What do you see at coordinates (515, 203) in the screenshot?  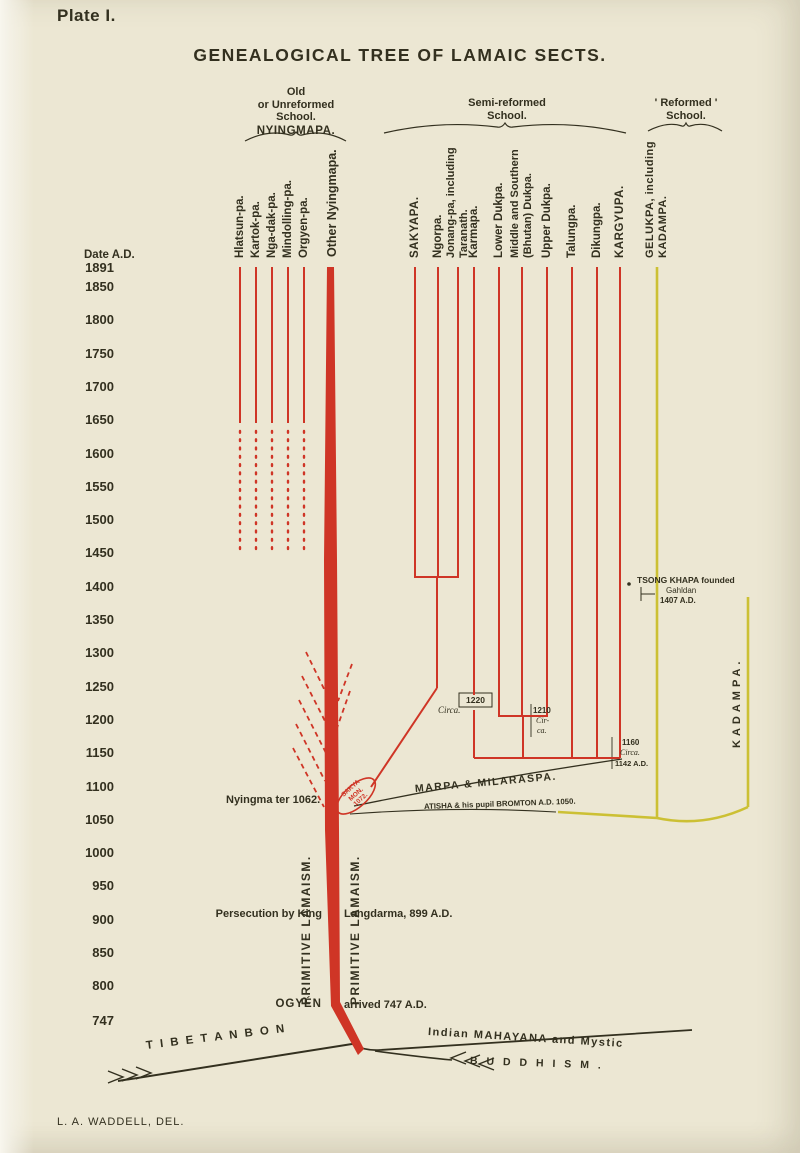 I see `middle-dukpa-line: Middle and Southern` at bounding box center [515, 203].